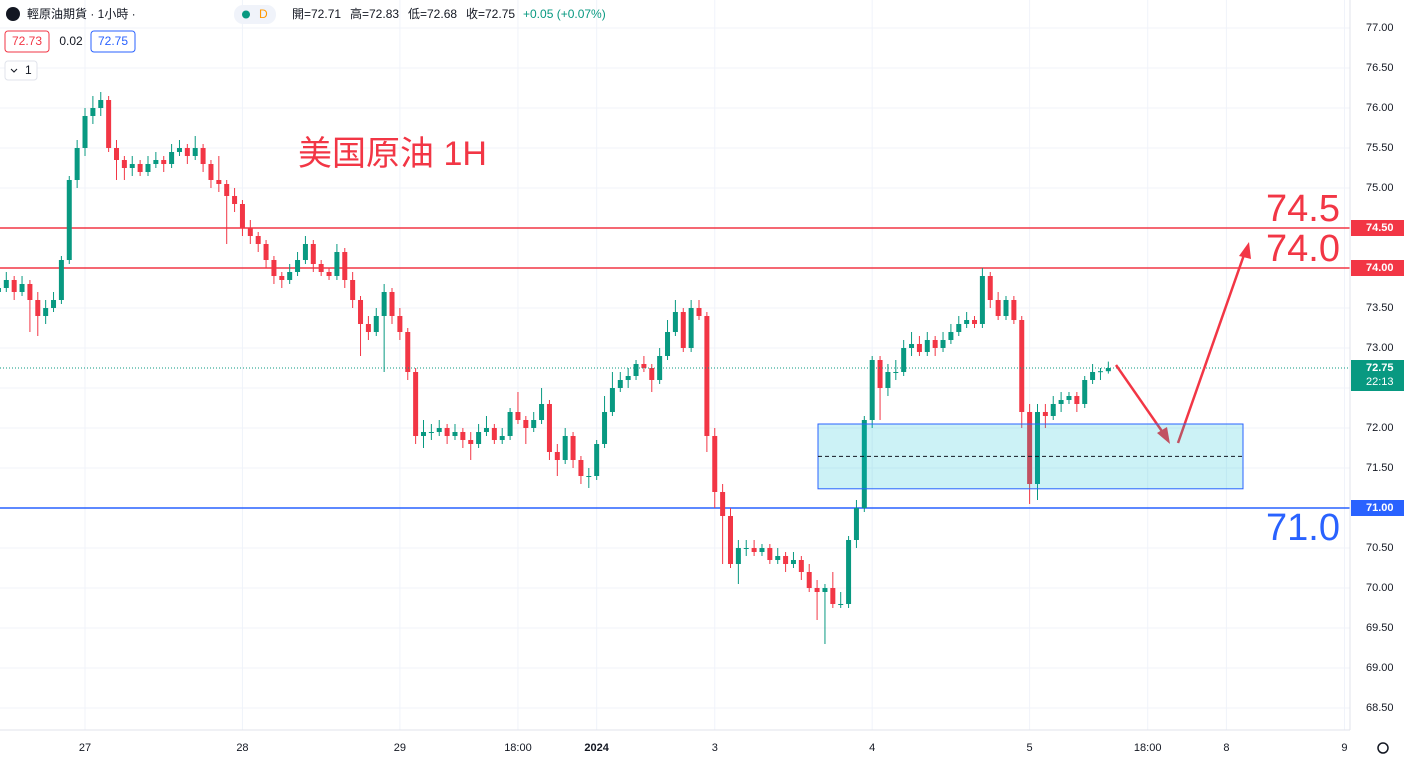 The width and height of the screenshot is (1404, 765). I want to click on price-tag, so click(1377, 375).